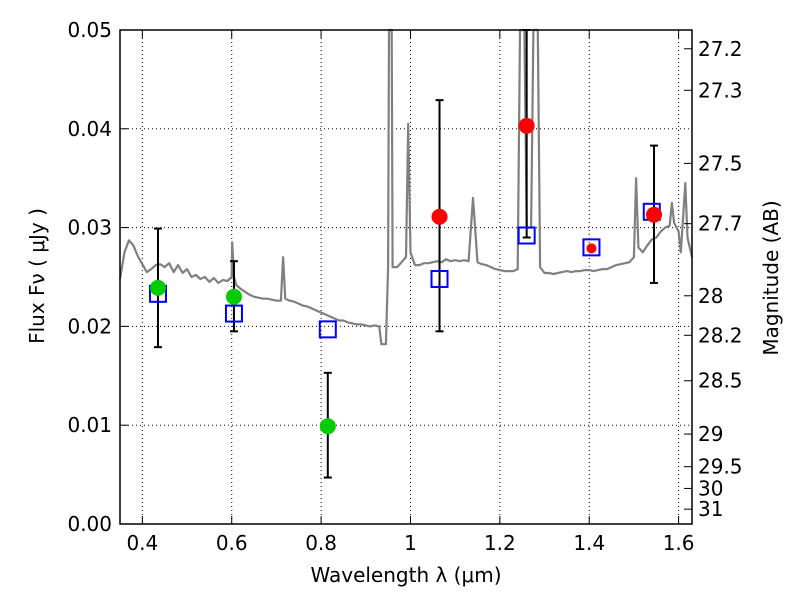 Image resolution: width=800 pixels, height=600 pixels. Describe the element at coordinates (37, 276) in the screenshot. I see `y-axis-label: Flux Fν ( μJy )` at that location.